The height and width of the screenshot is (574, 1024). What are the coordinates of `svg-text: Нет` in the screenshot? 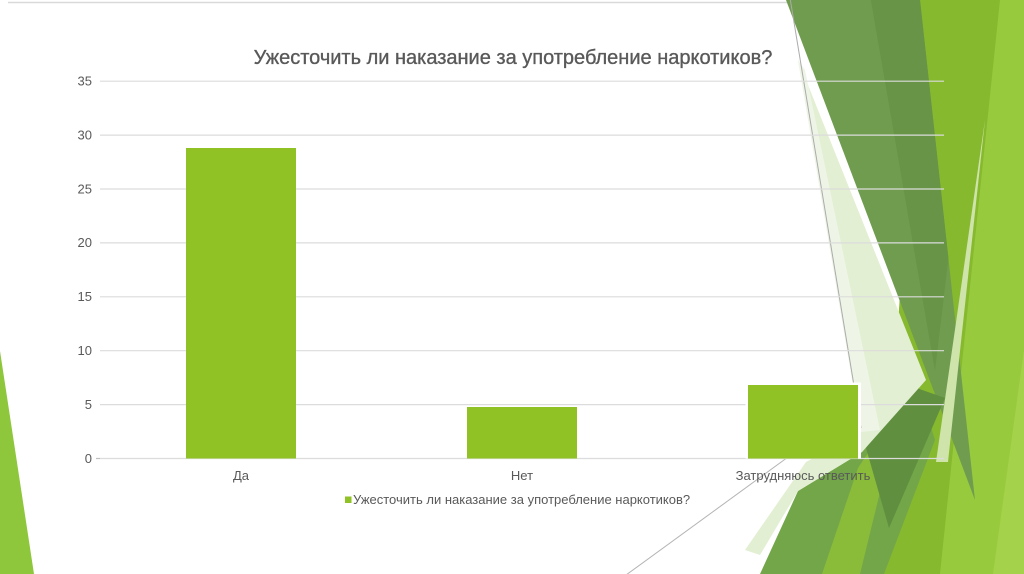 It's located at (522, 475).